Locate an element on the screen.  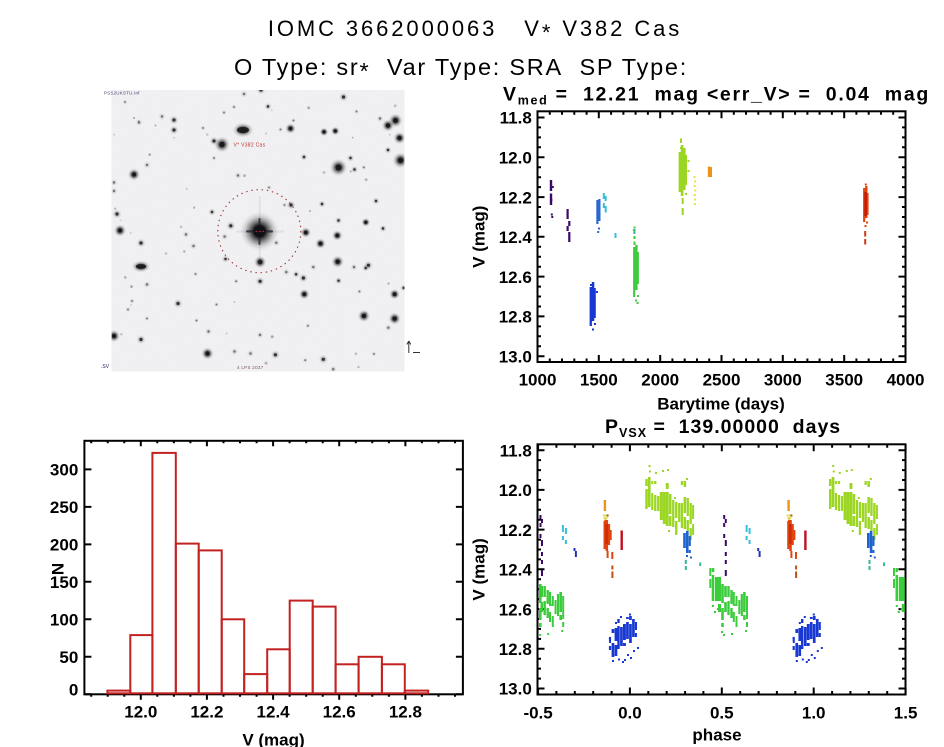
svg-text: PSS2UKSTU.Inf is located at coordinates (122, 93).